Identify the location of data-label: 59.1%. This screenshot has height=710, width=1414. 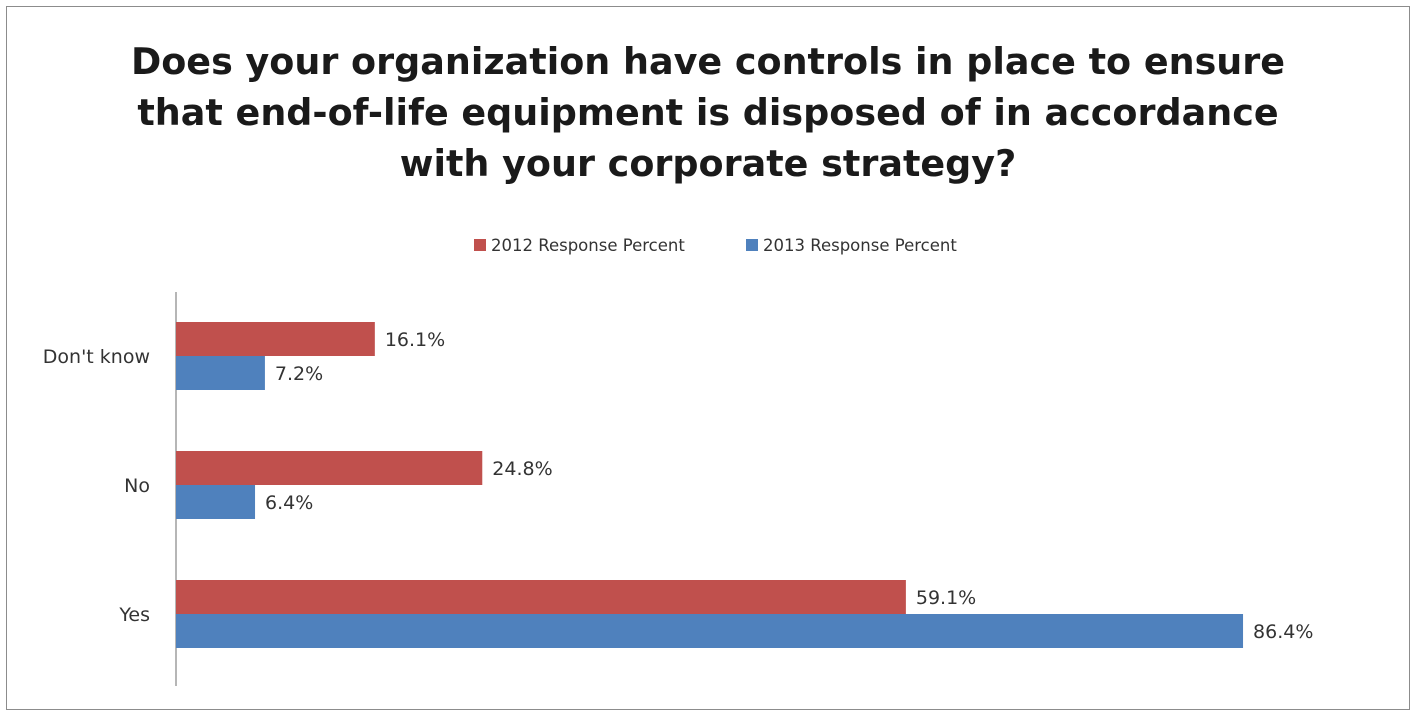
(946, 598).